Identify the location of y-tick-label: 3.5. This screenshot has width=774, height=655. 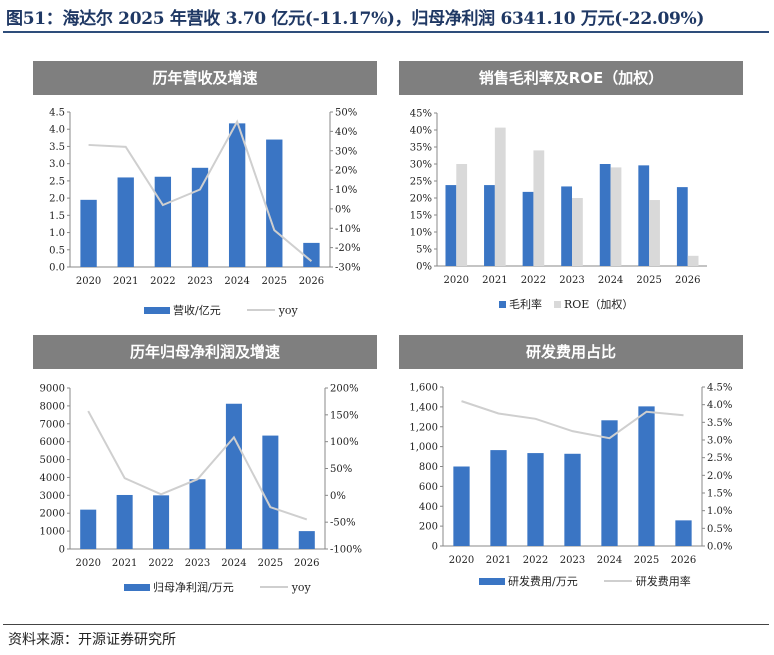
(57, 147).